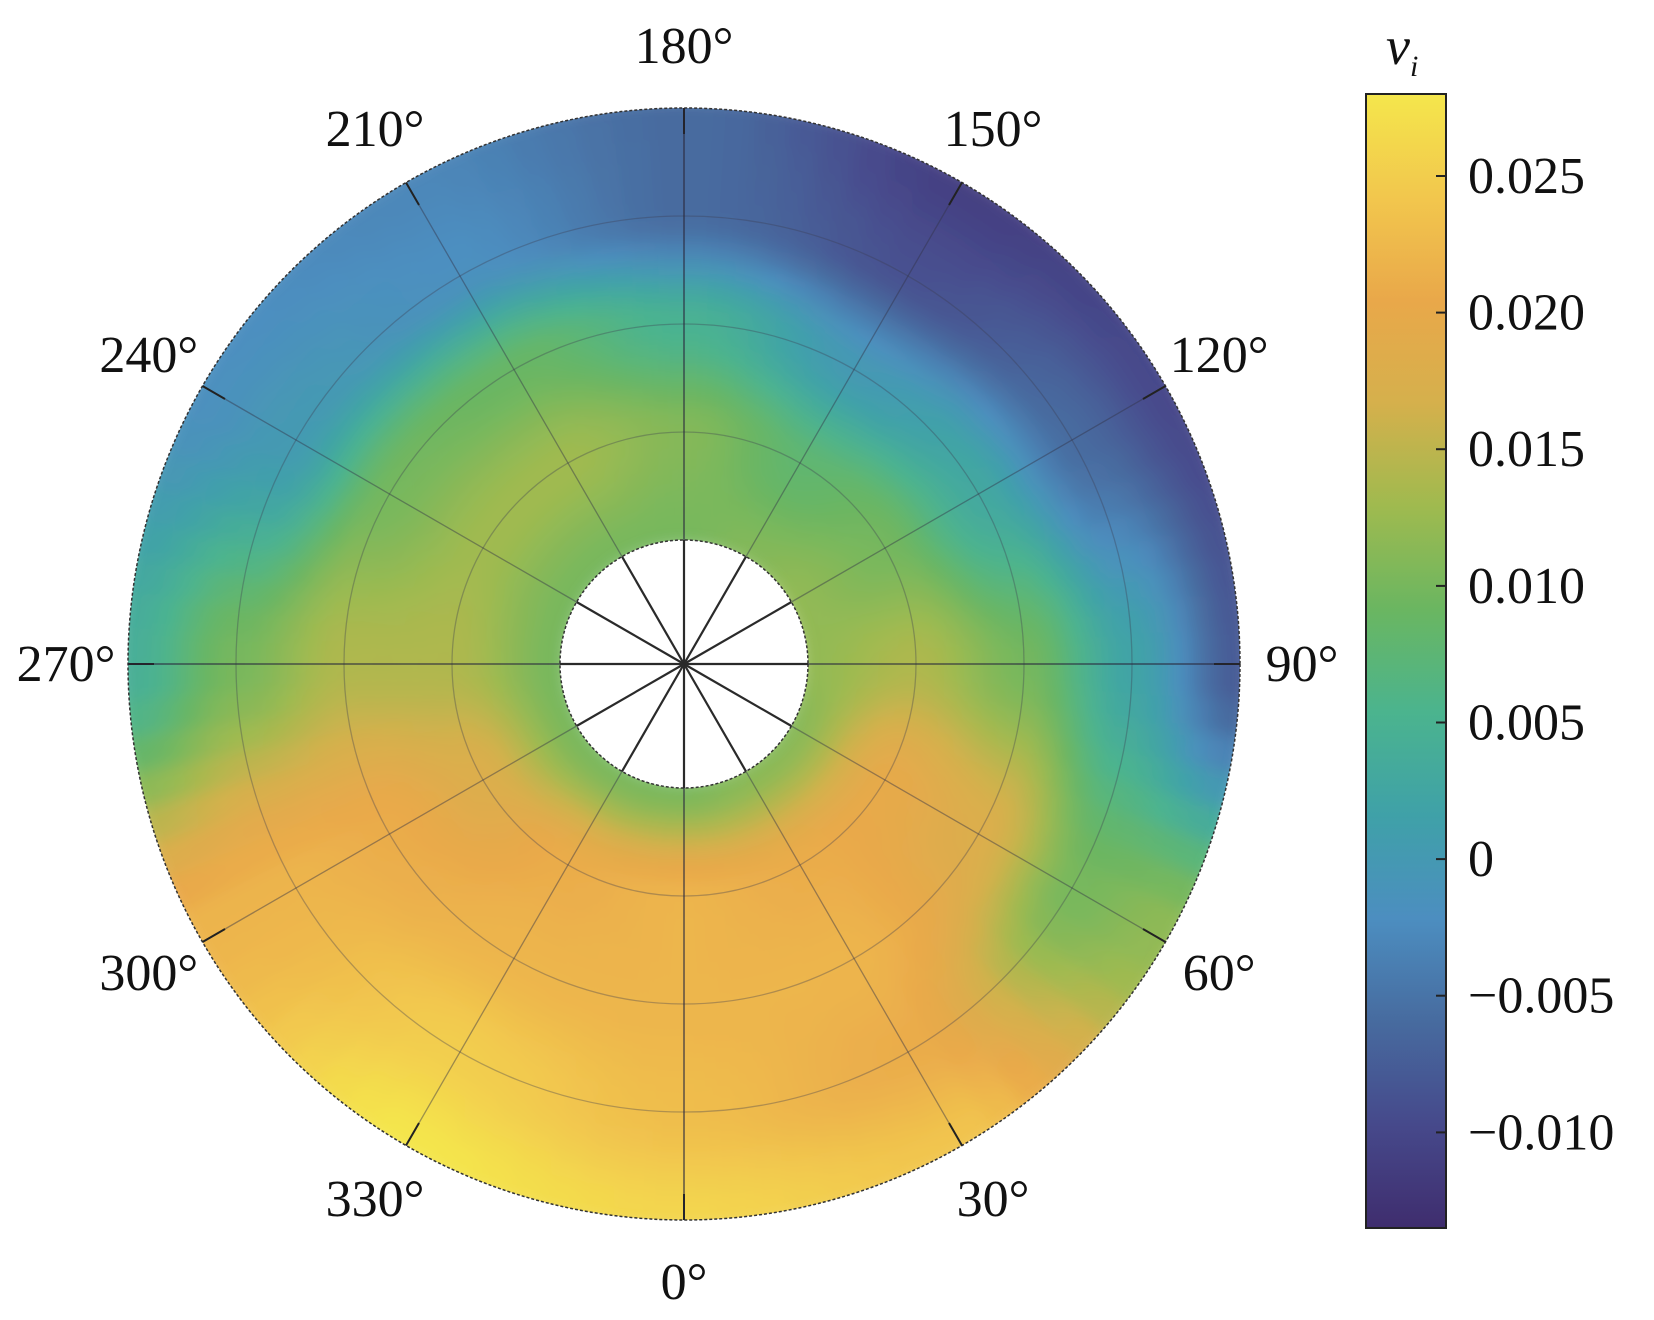  Describe the element at coordinates (375, 1199) in the screenshot. I see `angular-tick-label: 330°` at that location.